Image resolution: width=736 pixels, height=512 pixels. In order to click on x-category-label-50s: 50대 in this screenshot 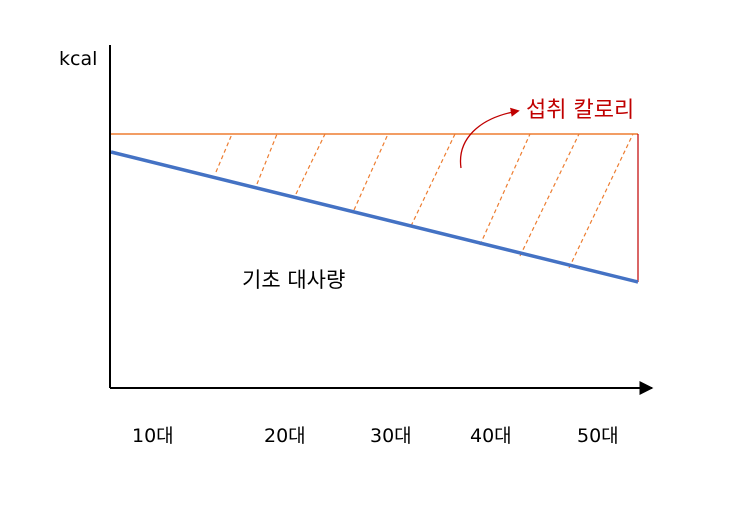, I will do `click(598, 436)`.